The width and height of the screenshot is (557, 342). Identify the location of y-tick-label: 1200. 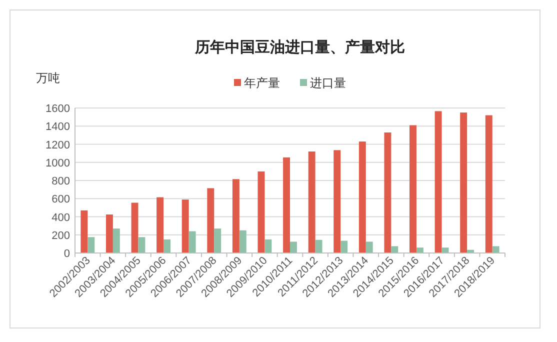
(58, 145).